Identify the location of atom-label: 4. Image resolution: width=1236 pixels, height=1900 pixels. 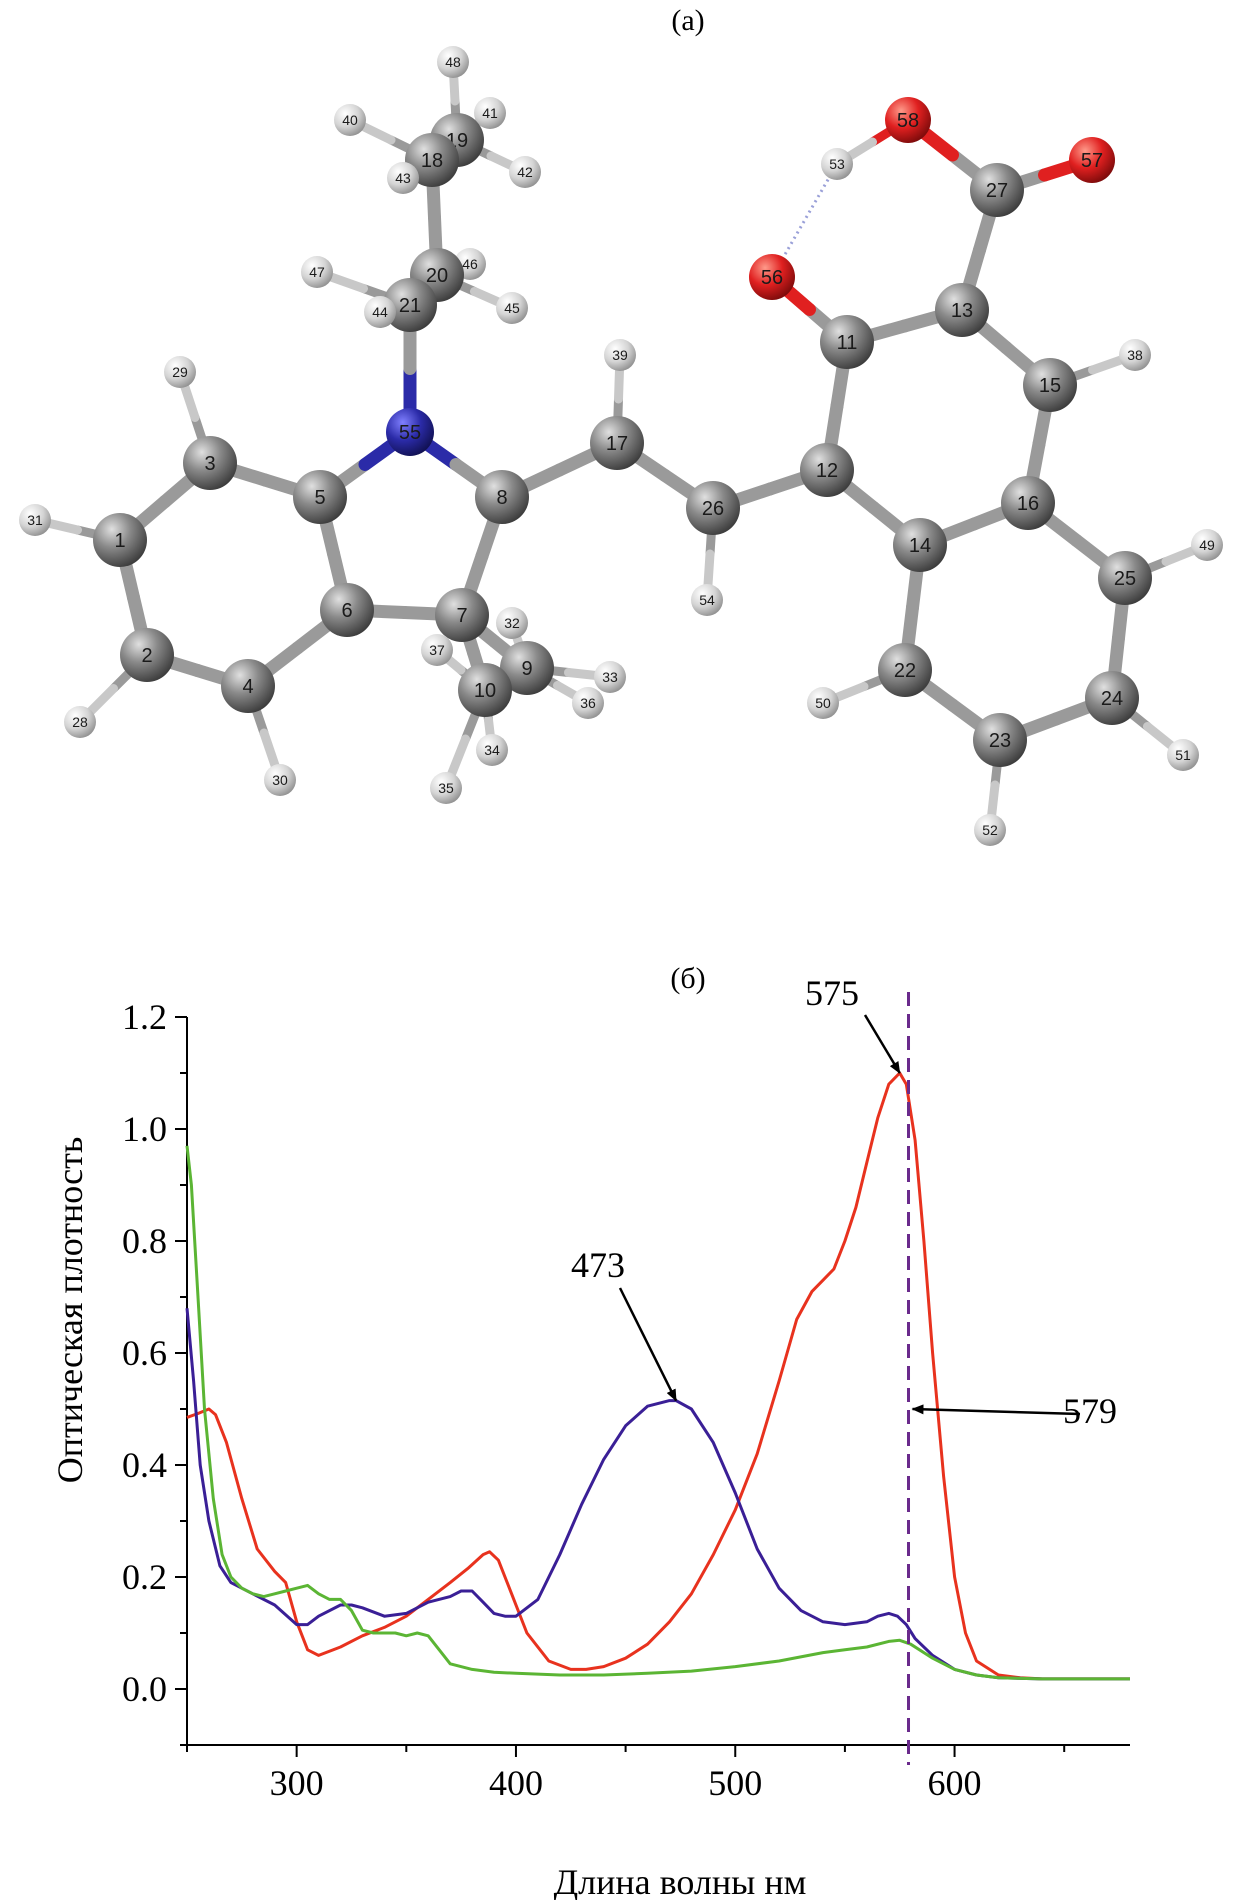
(247, 687).